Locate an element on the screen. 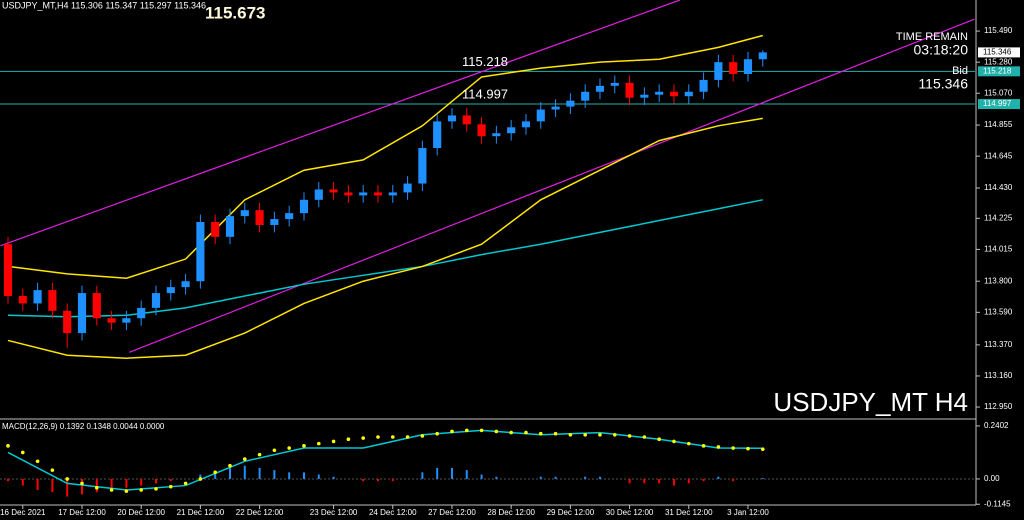 This screenshot has width=1024, height=520. level-tag is located at coordinates (999, 71).